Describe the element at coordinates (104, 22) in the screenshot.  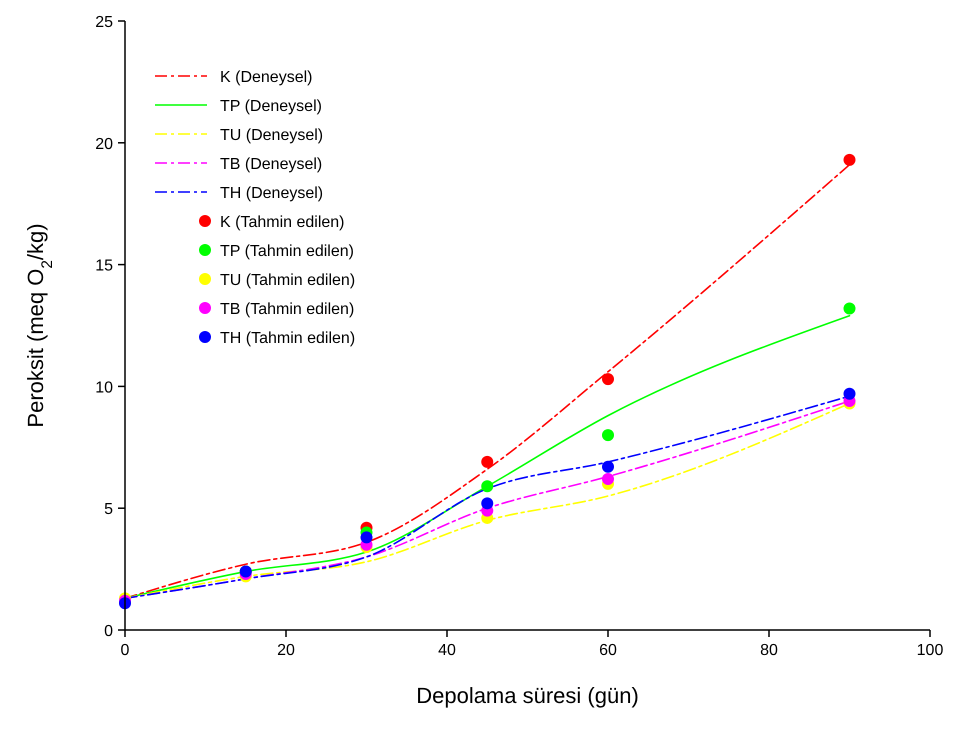
I see `y-tick-label: 25` at that location.